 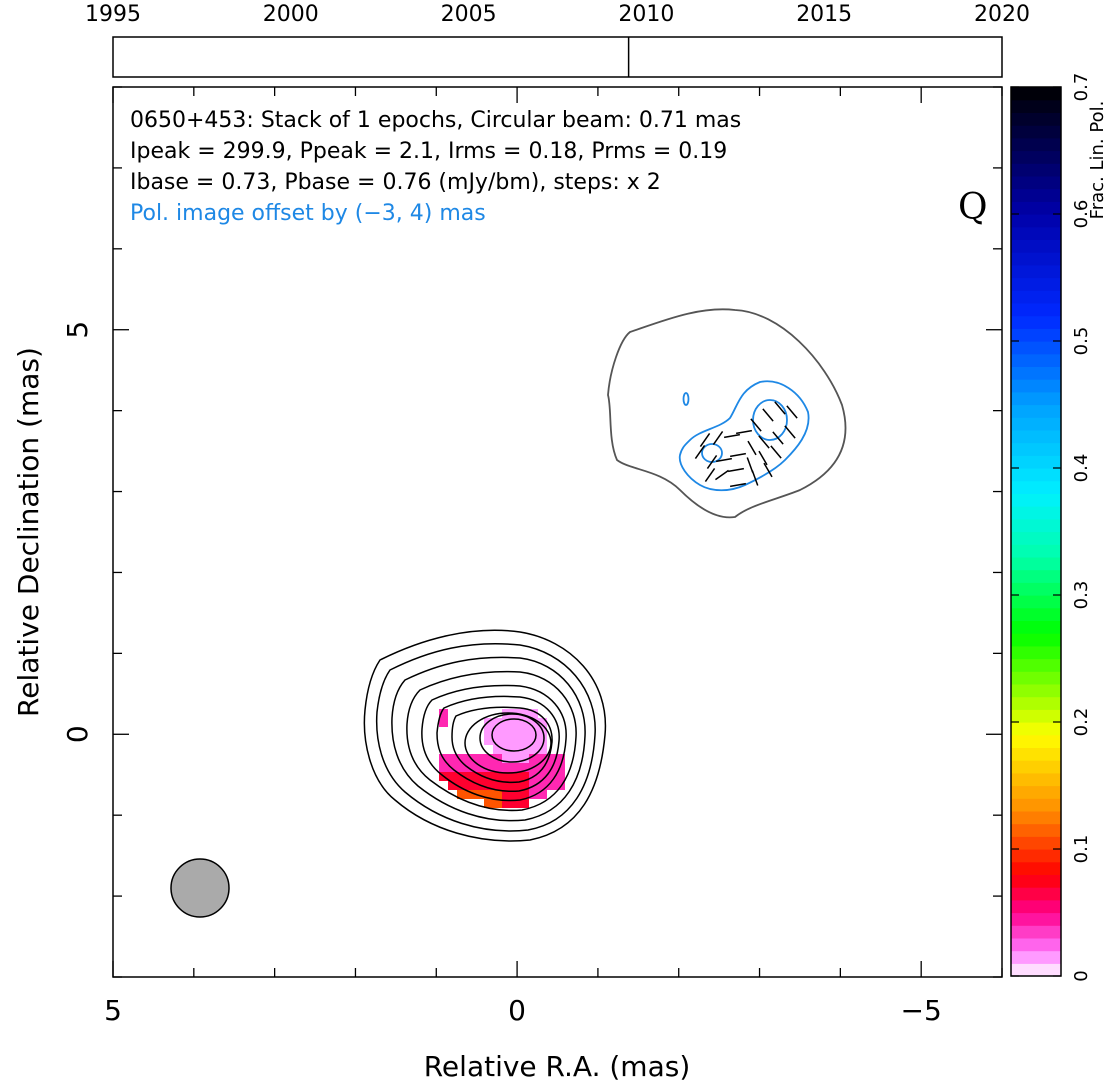 What do you see at coordinates (1081, 341) in the screenshot?
I see `colorbar-tick-label: 0.5` at bounding box center [1081, 341].